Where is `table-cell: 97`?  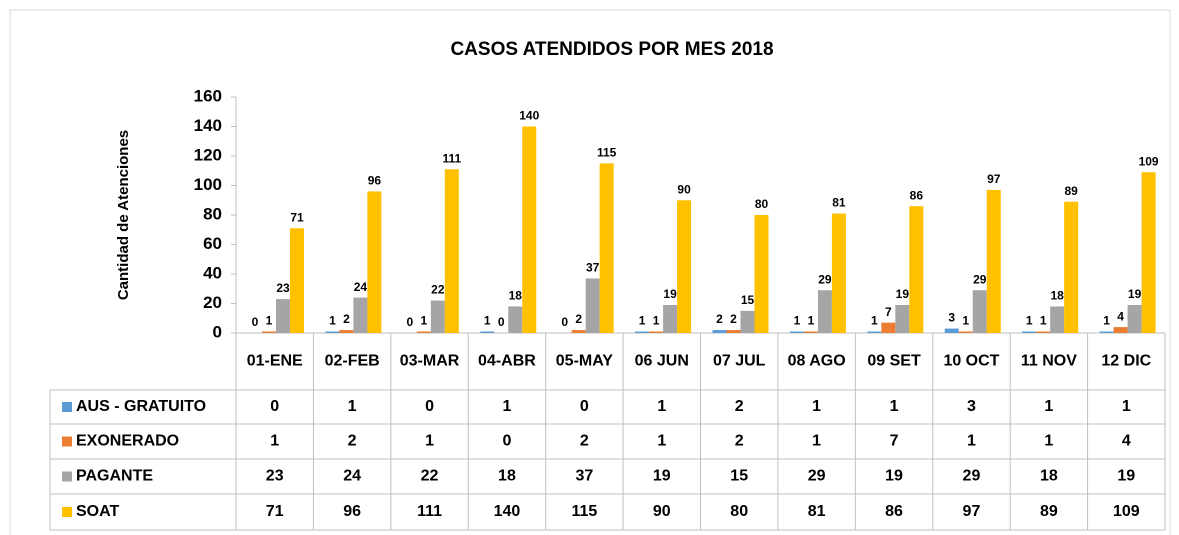
table-cell: 97 is located at coordinates (972, 511).